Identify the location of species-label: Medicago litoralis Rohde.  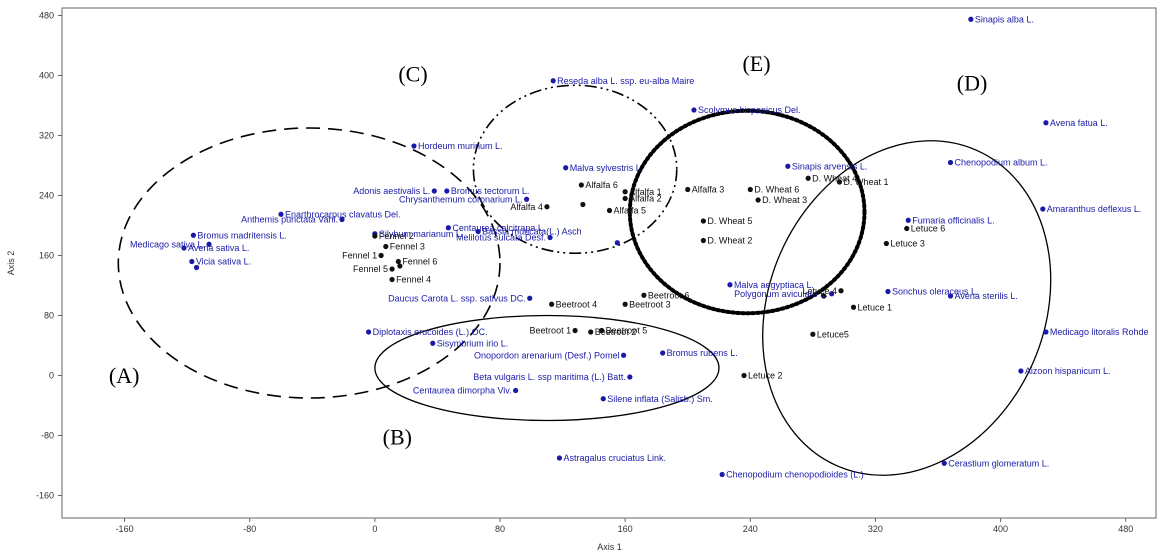
(1099, 332).